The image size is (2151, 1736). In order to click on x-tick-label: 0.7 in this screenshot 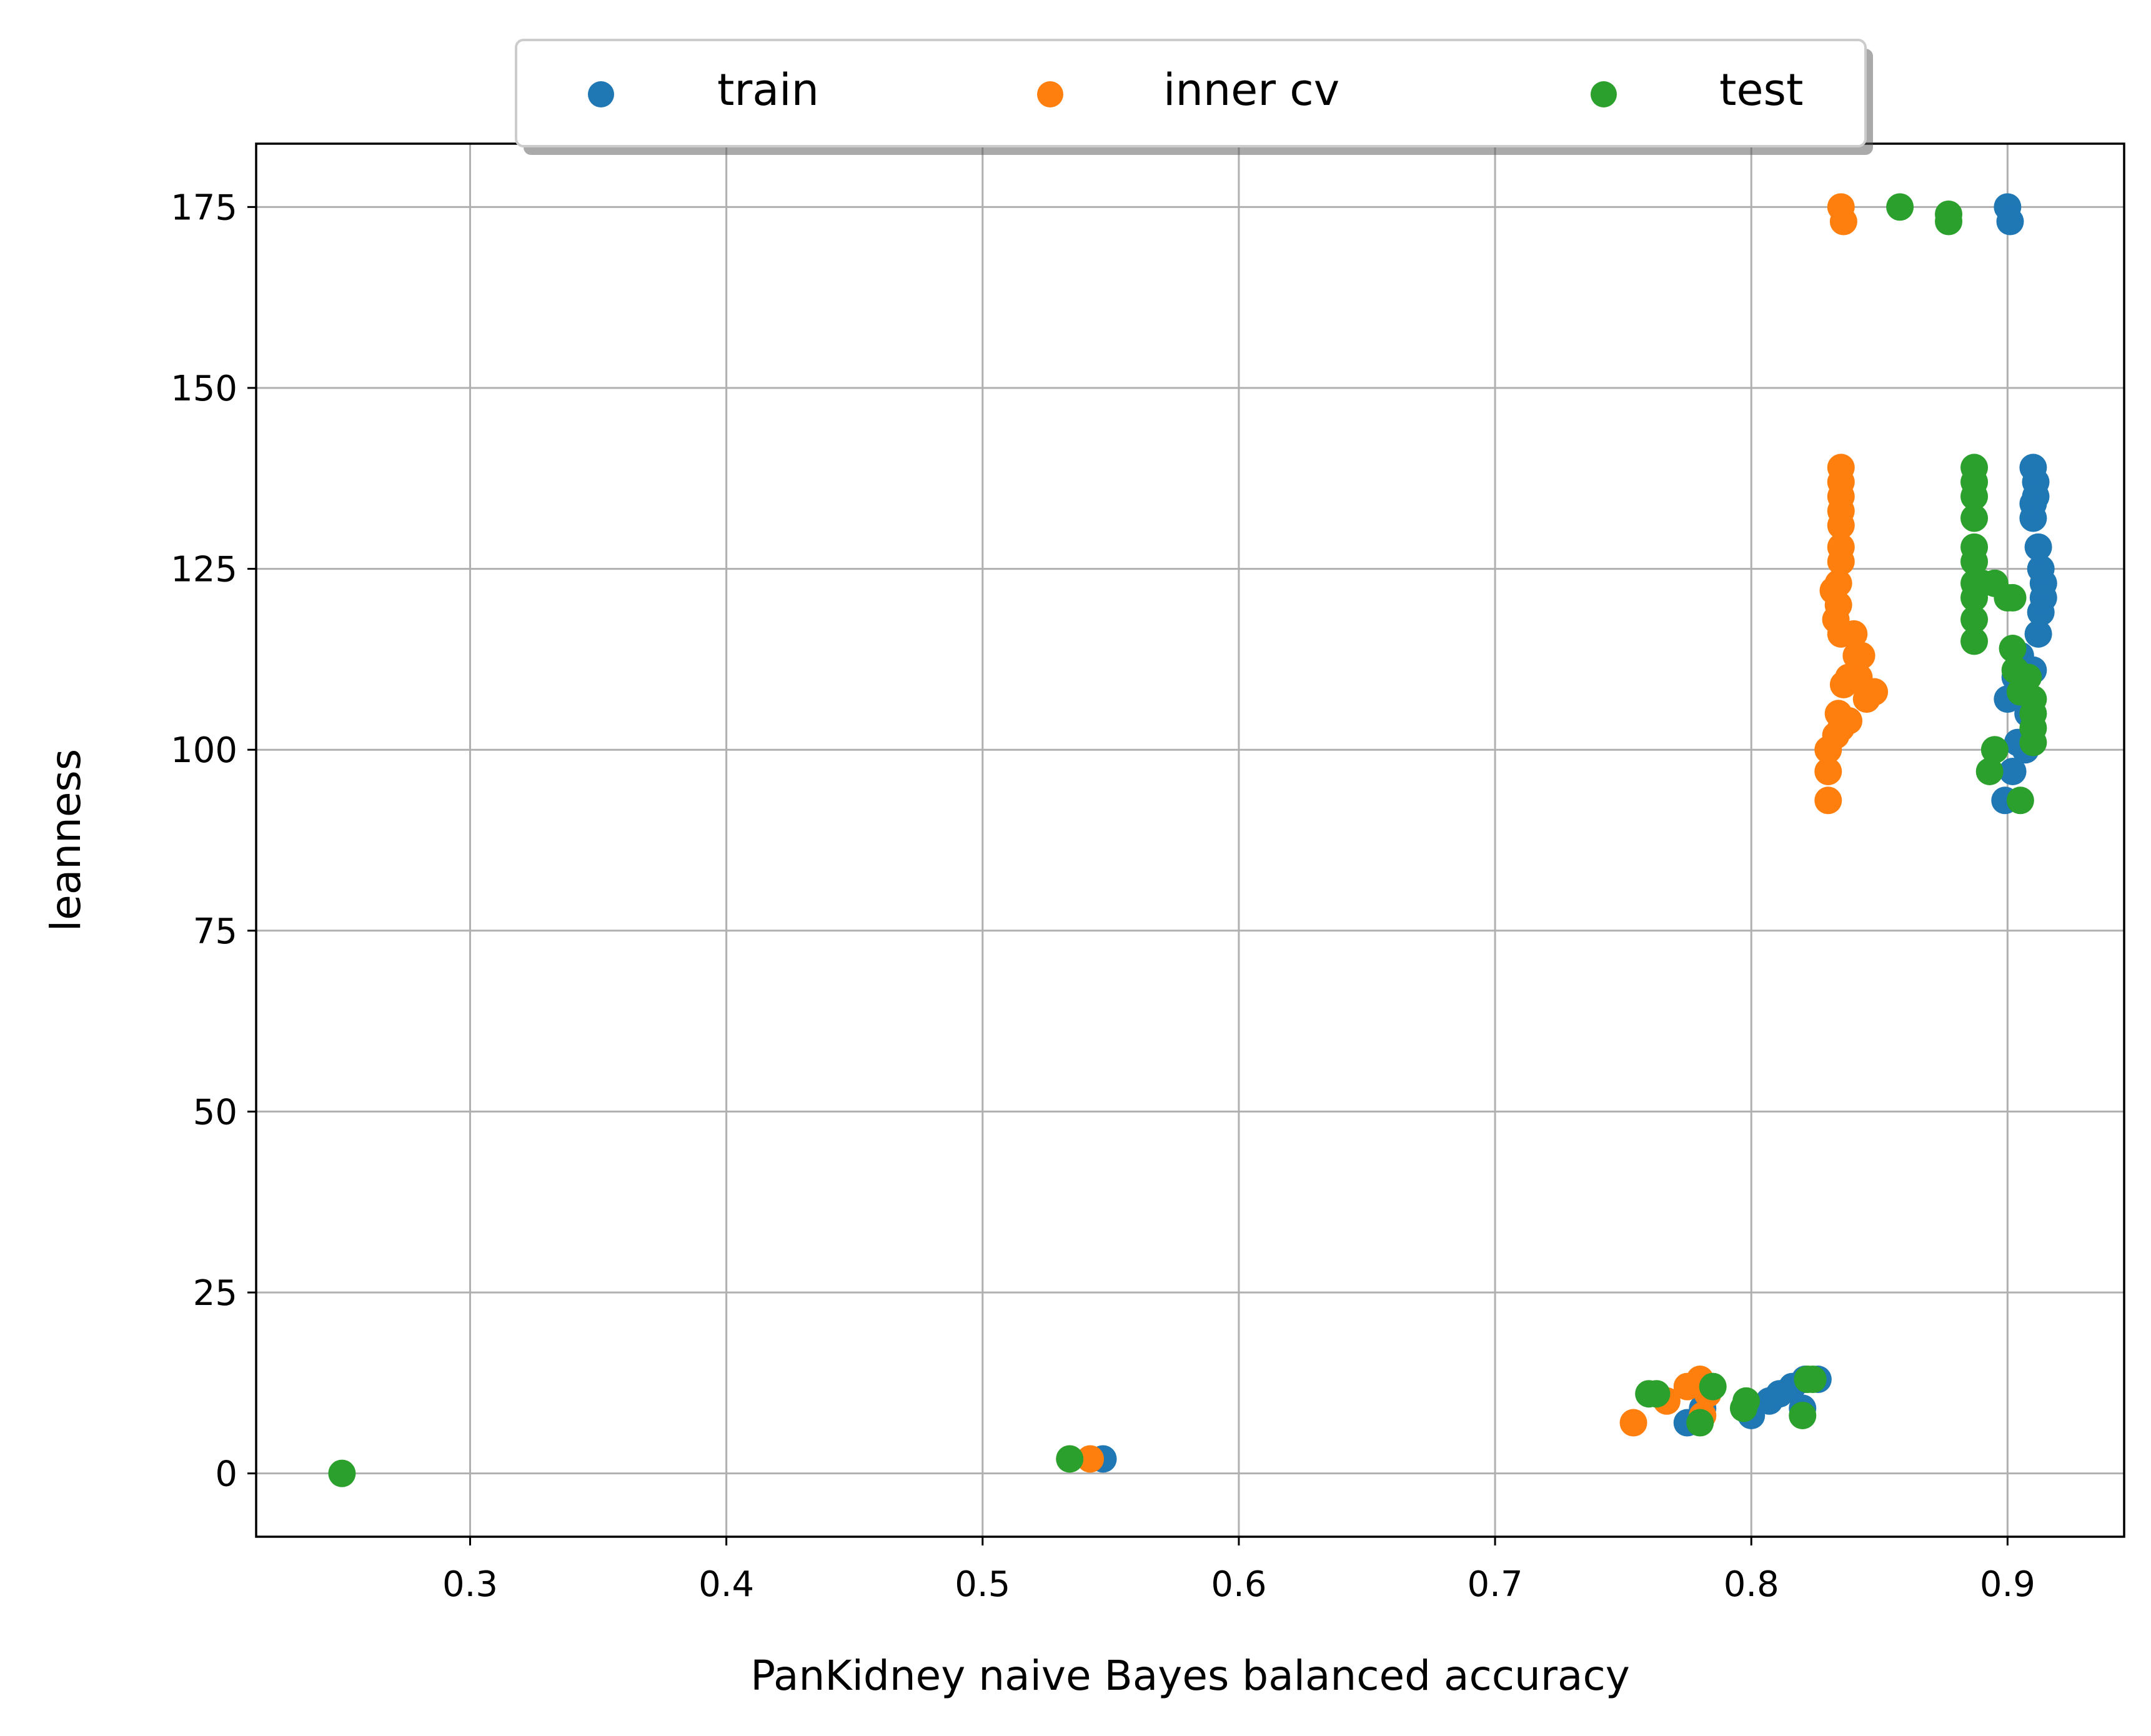, I will do `click(1495, 1585)`.